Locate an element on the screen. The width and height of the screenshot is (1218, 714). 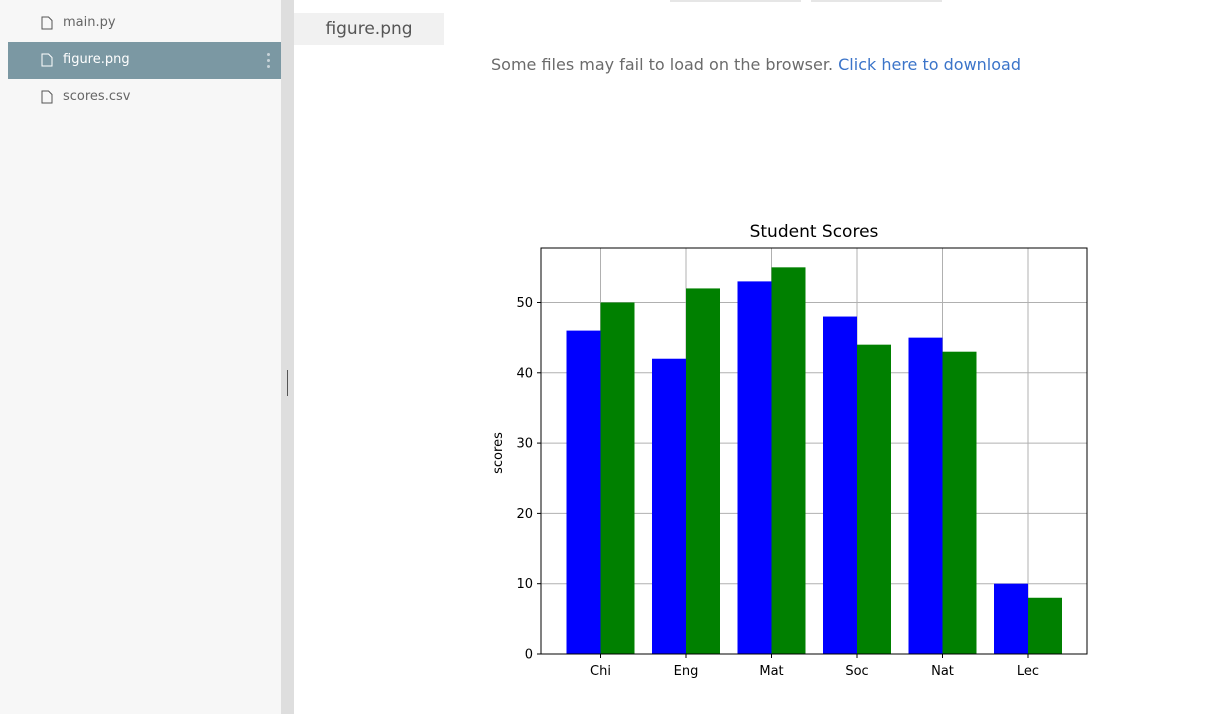
x-tick-label: Mat is located at coordinates (771, 671).